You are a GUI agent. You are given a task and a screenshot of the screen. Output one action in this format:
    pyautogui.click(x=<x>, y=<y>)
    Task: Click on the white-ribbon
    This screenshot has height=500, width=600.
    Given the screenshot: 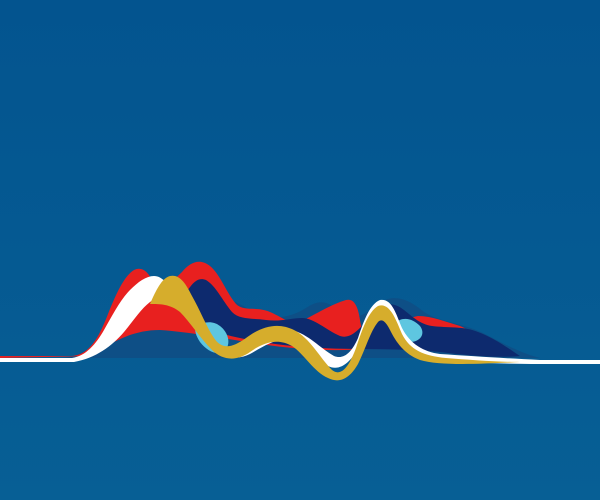 What is the action you would take?
    pyautogui.click(x=93, y=319)
    